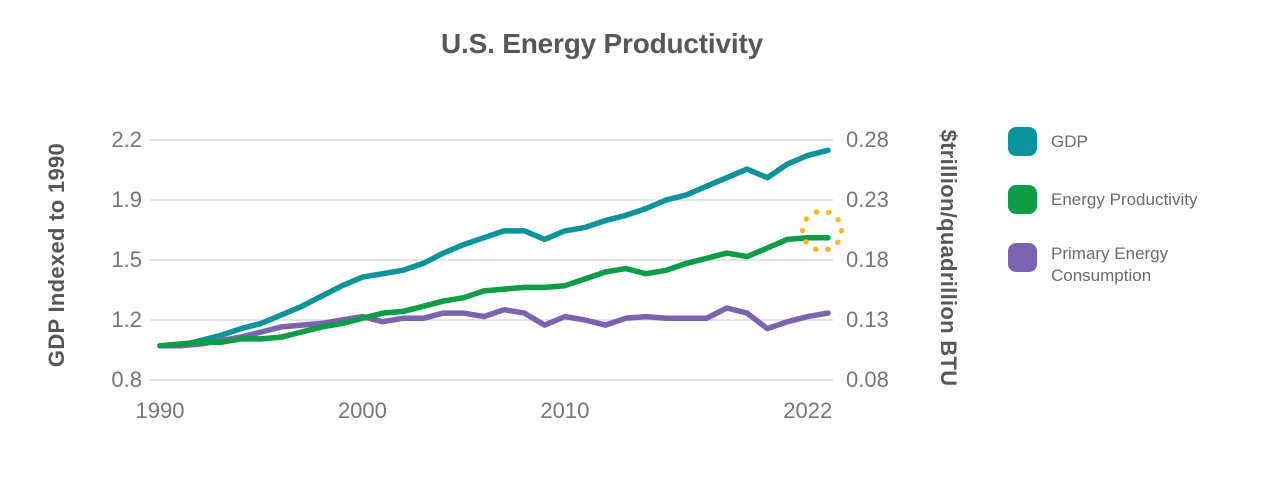 The image size is (1280, 495). Describe the element at coordinates (126, 139) in the screenshot. I see `y-axis-left-tick-label: 2.2` at that location.